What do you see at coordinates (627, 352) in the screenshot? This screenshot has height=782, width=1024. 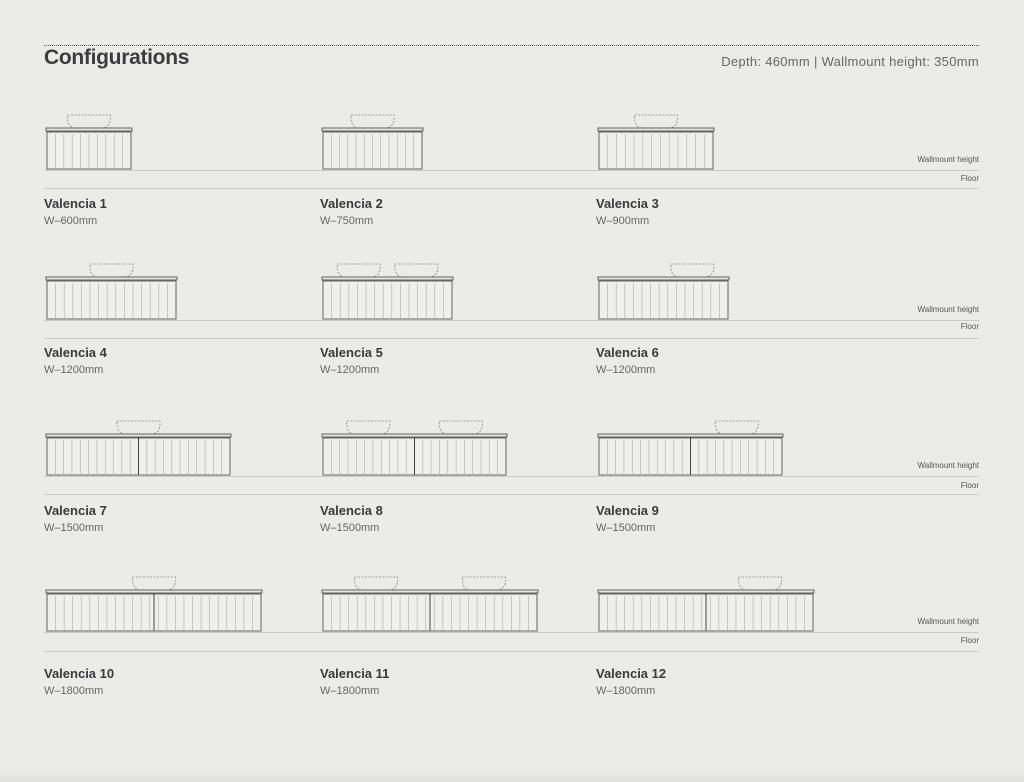 I see `configuration-name: Valencia 6` at bounding box center [627, 352].